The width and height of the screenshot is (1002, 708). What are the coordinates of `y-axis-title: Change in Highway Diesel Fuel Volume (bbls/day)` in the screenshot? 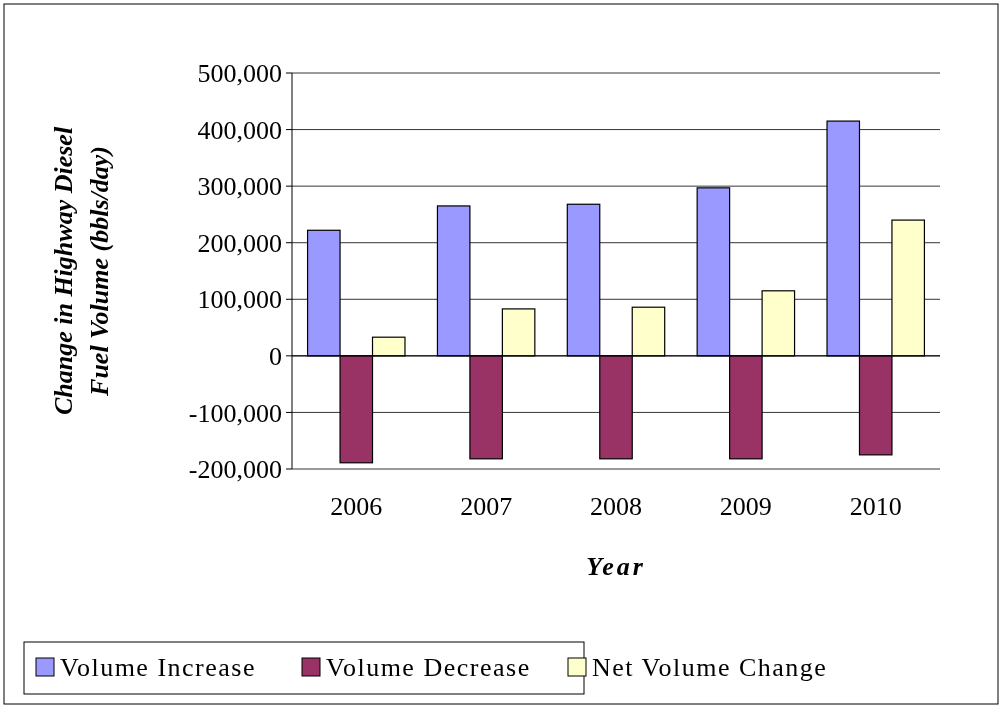 It's located at (81, 271).